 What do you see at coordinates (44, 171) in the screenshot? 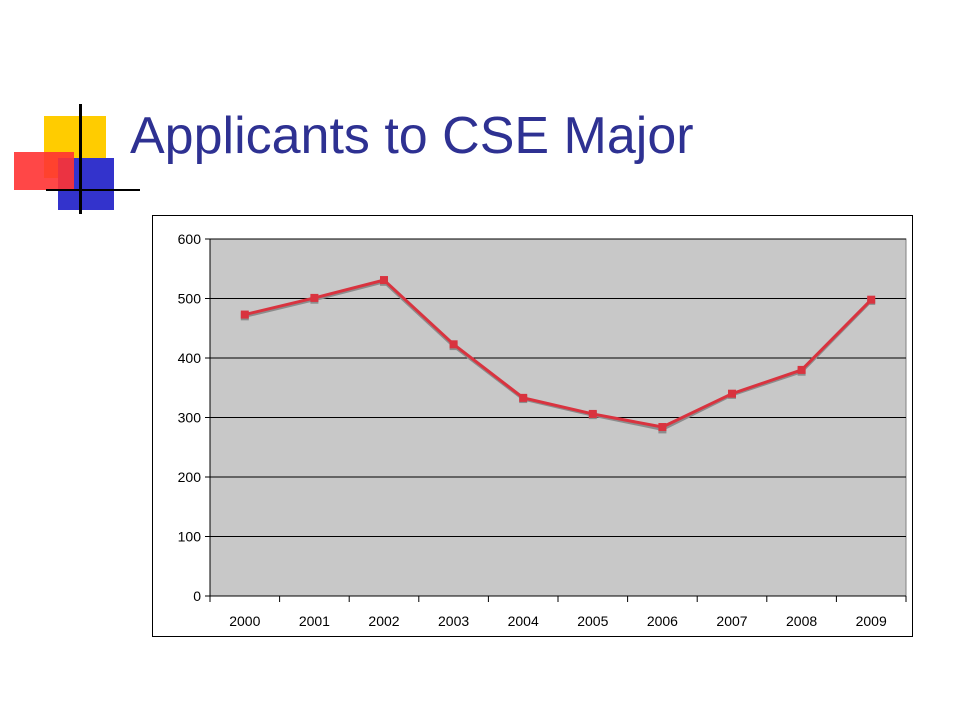
I see `decoration-red-square` at bounding box center [44, 171].